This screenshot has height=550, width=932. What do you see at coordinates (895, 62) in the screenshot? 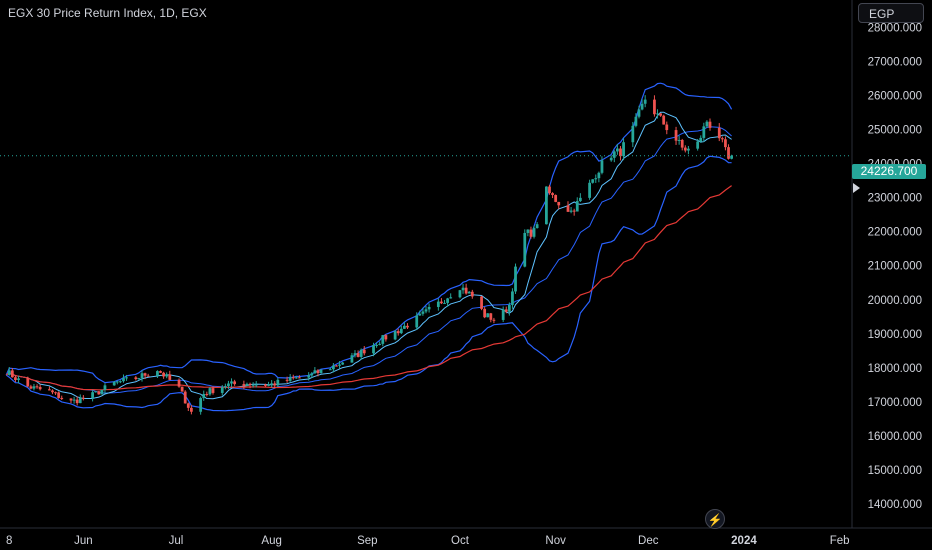
I see `price-tick-label: 27000.000` at bounding box center [895, 62].